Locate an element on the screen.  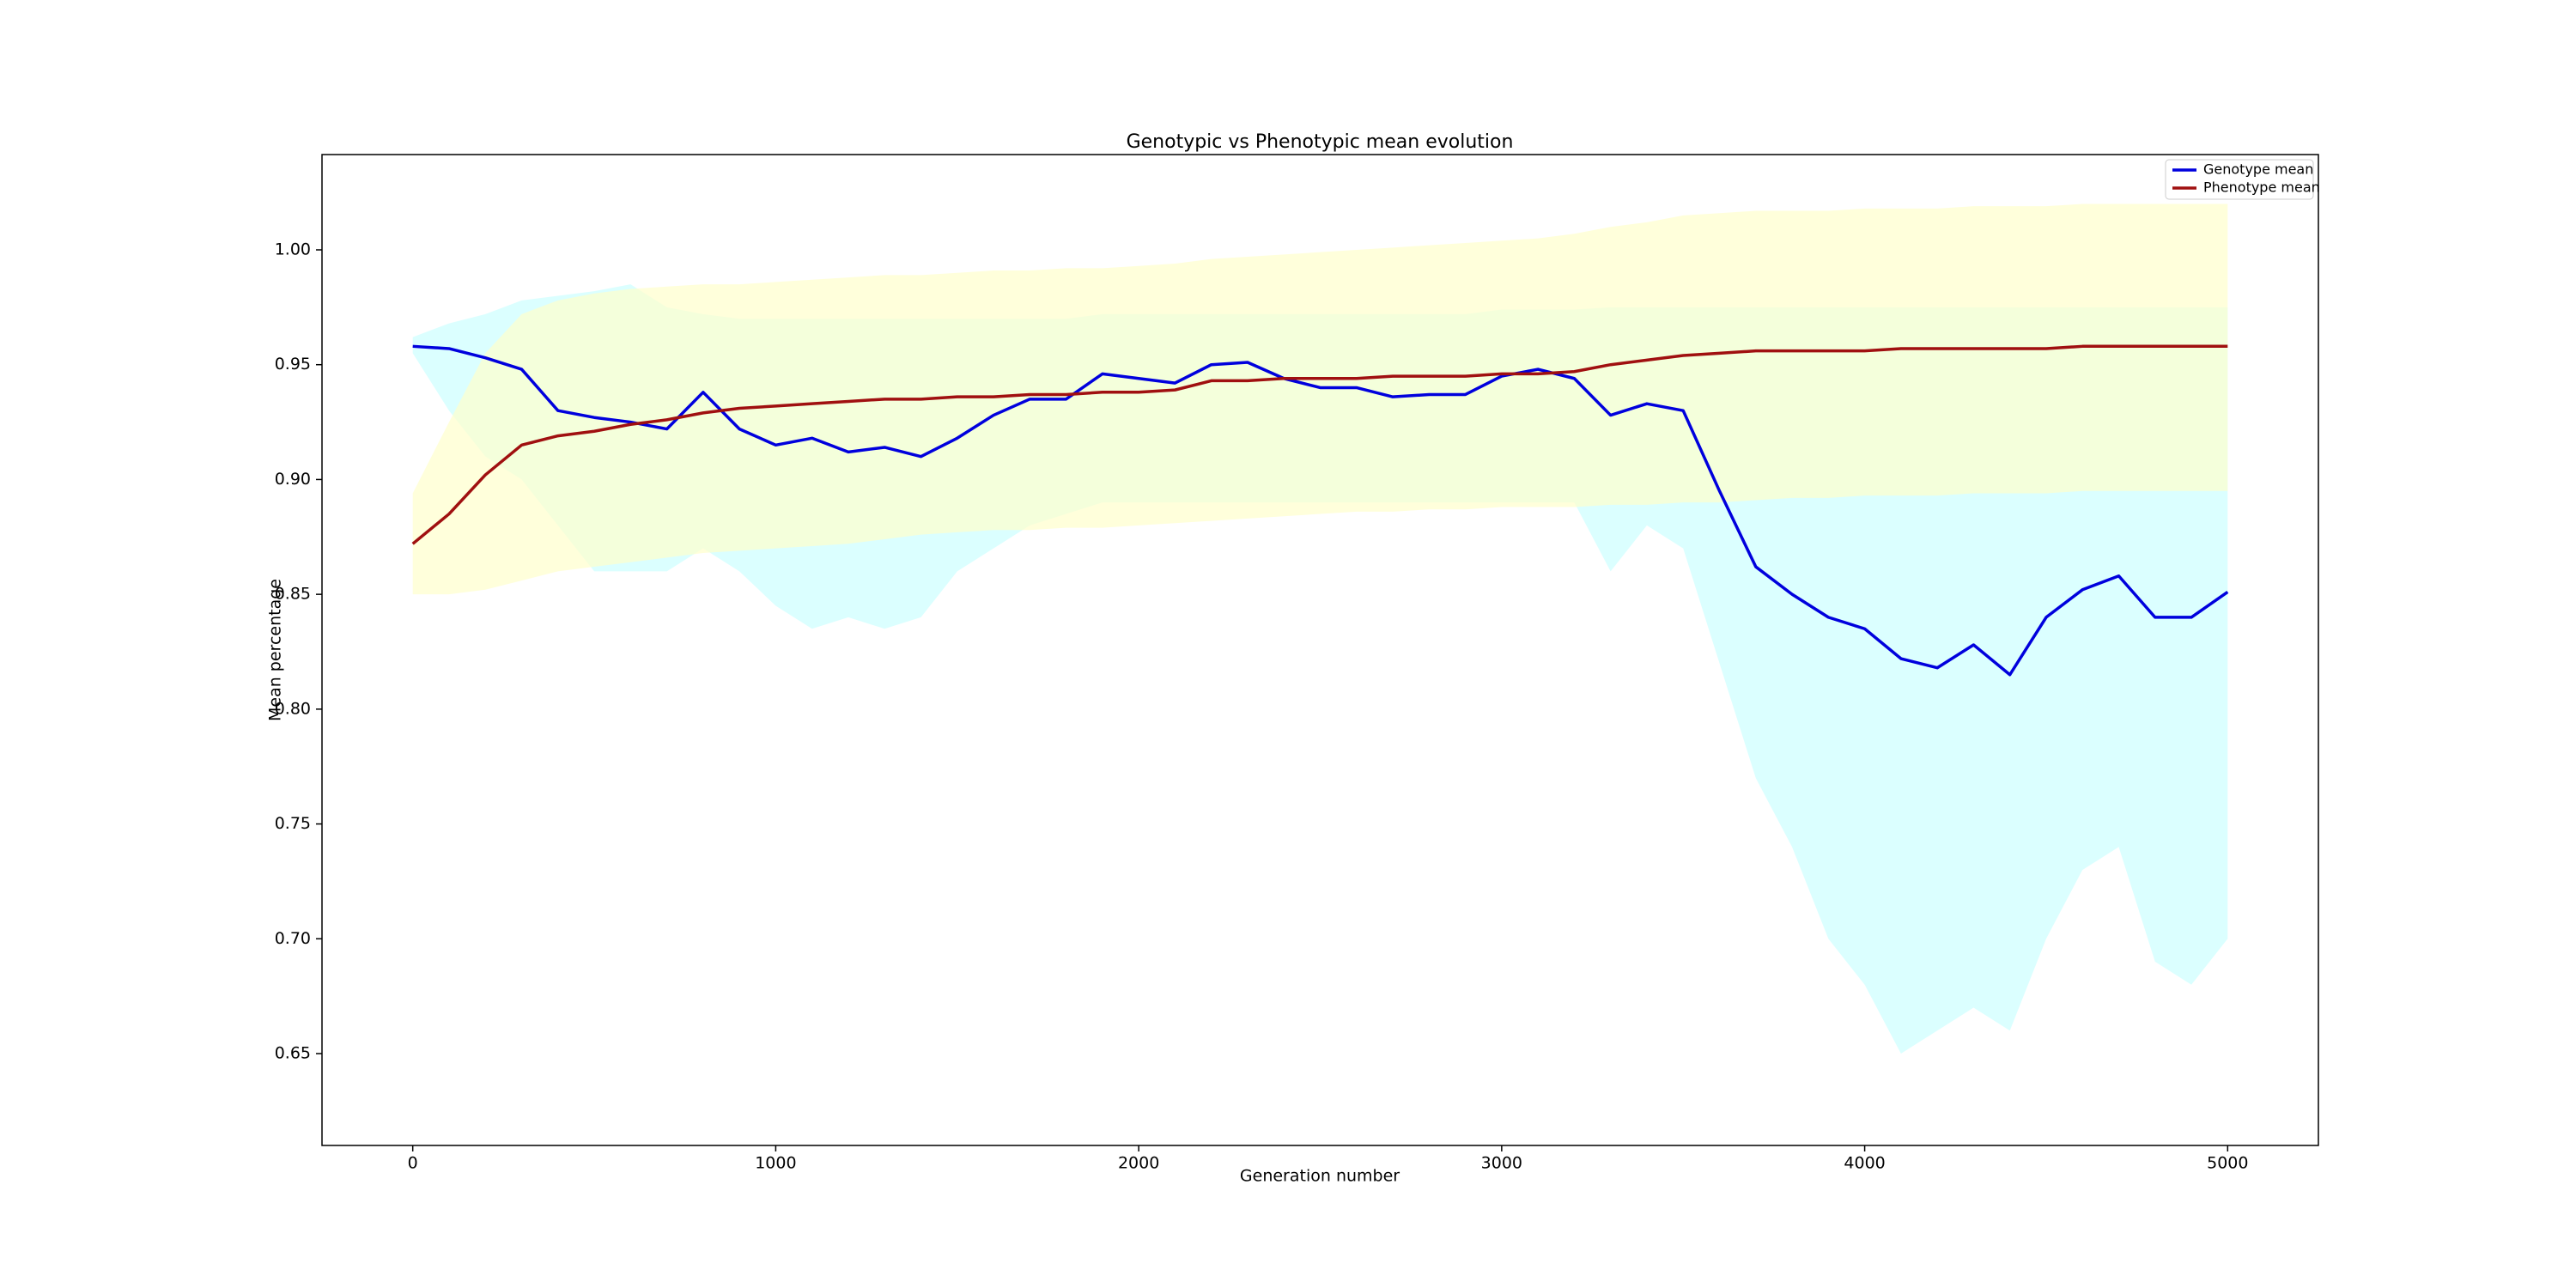
legend-label: Genotype mean is located at coordinates (2258, 170).